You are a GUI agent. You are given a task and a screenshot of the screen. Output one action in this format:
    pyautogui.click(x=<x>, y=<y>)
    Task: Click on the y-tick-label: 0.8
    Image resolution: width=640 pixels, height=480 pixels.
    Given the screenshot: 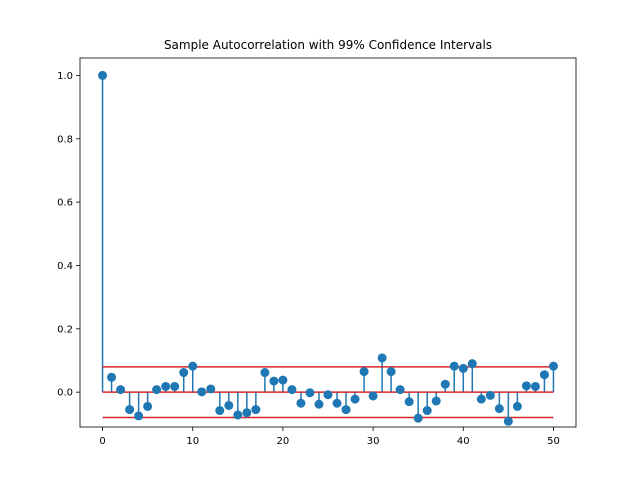 What is the action you would take?
    pyautogui.click(x=65, y=139)
    